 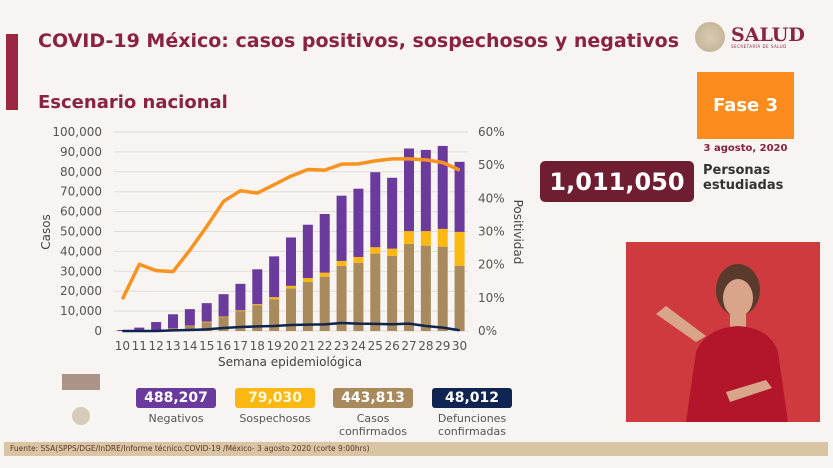 I want to click on x-tick-label: 14, so click(x=189, y=346).